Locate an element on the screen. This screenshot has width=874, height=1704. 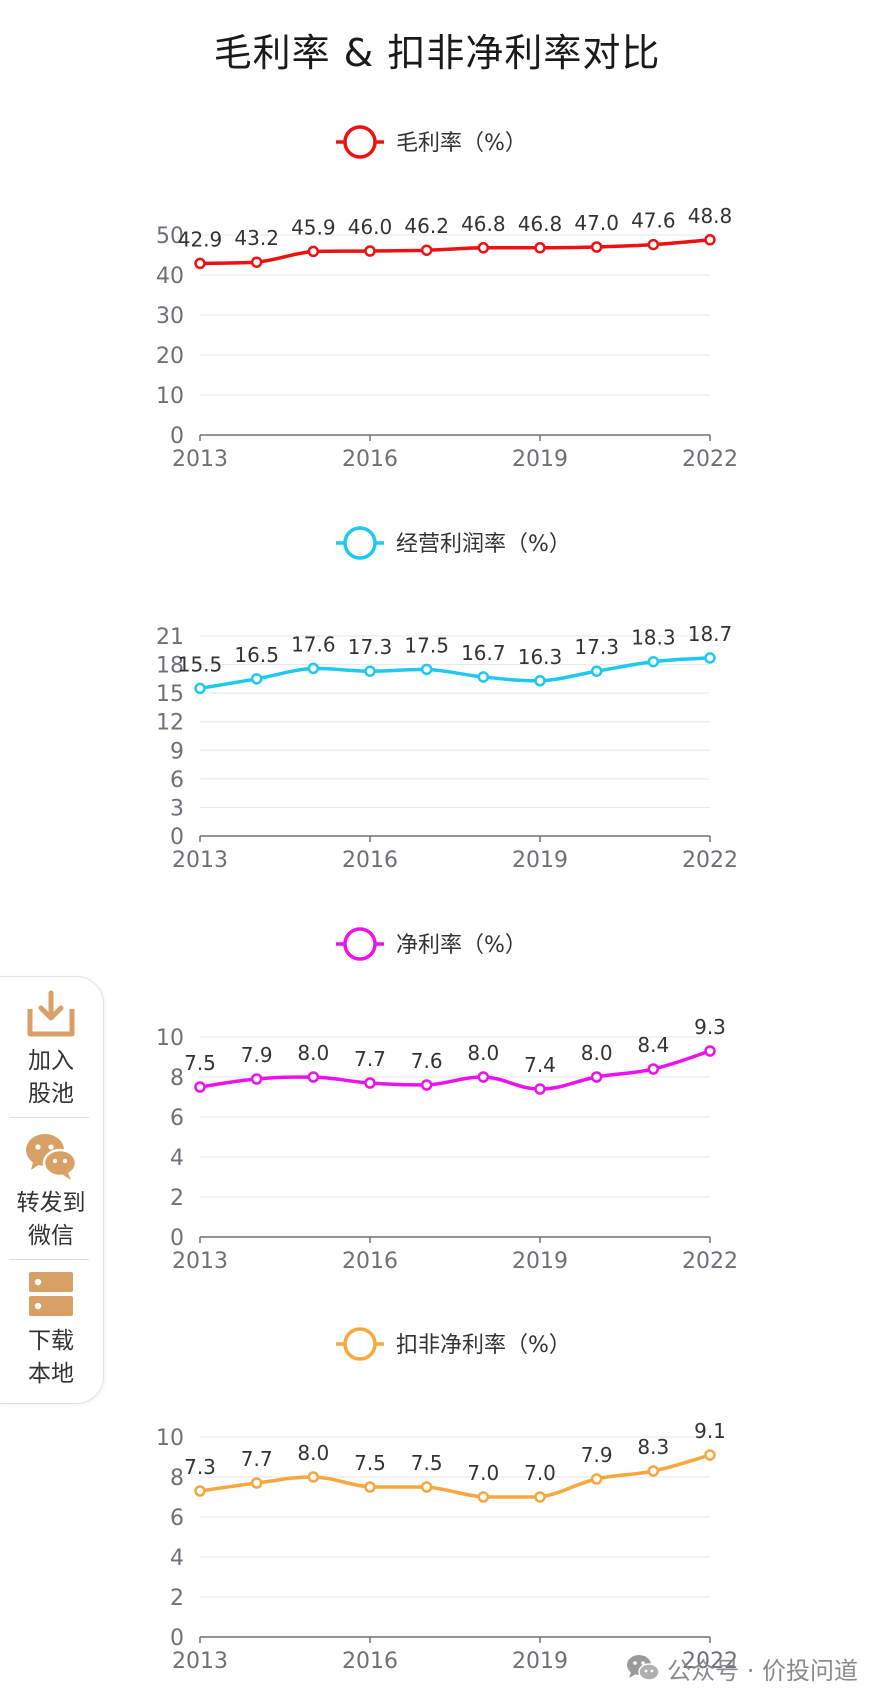
legend-label: 毛利率（%） is located at coordinates (461, 143).